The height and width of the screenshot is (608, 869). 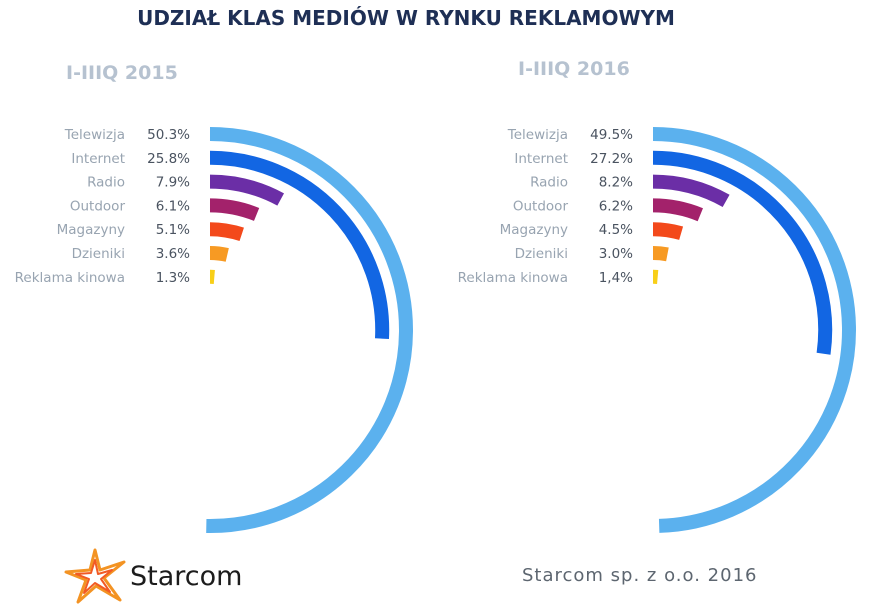 What do you see at coordinates (616, 278) in the screenshot?
I see `value-label-reklama-kinowa: 1,4%` at bounding box center [616, 278].